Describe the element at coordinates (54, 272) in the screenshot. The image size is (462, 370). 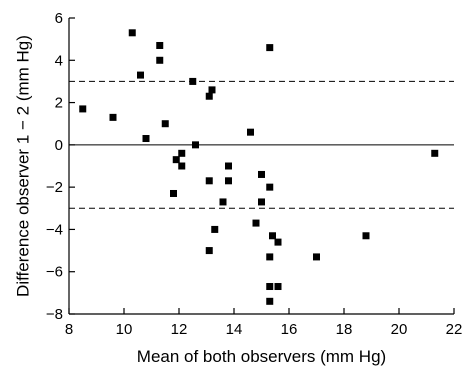
I see `y-tick-label: −6` at that location.